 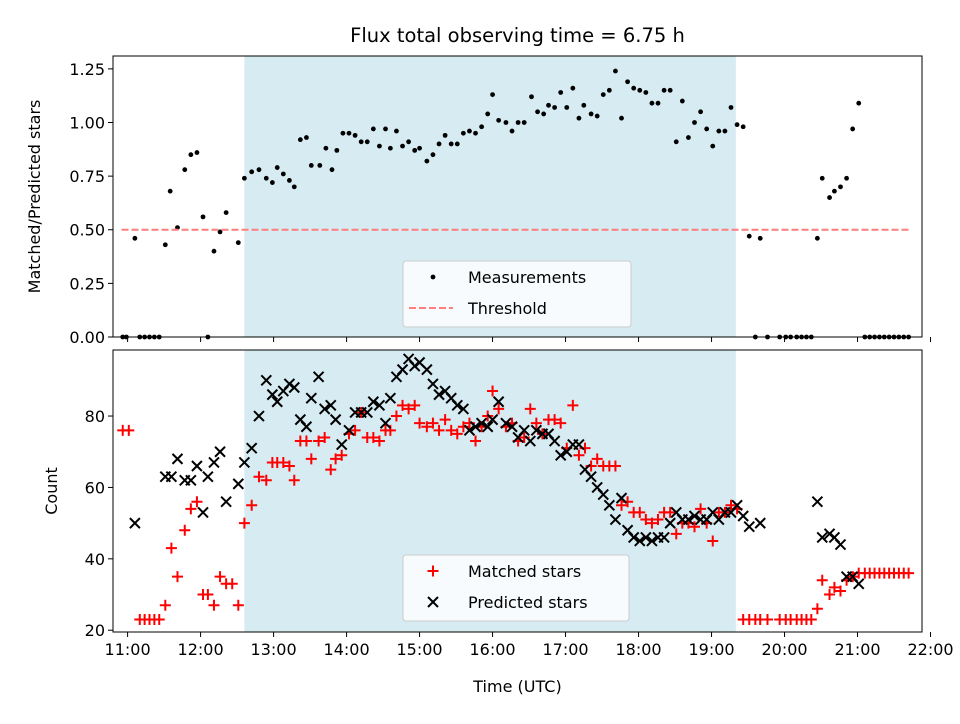 What do you see at coordinates (95, 630) in the screenshot?
I see `y-tick-label: 20` at bounding box center [95, 630].